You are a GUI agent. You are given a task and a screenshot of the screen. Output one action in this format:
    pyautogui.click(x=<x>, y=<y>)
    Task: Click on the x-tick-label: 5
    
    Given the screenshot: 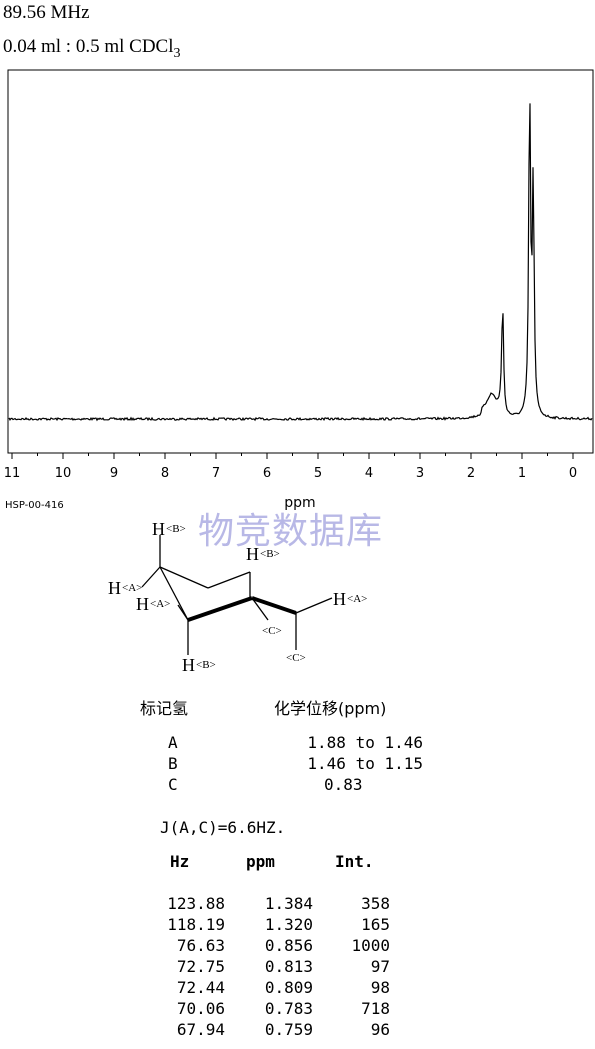 What is the action you would take?
    pyautogui.click(x=318, y=473)
    